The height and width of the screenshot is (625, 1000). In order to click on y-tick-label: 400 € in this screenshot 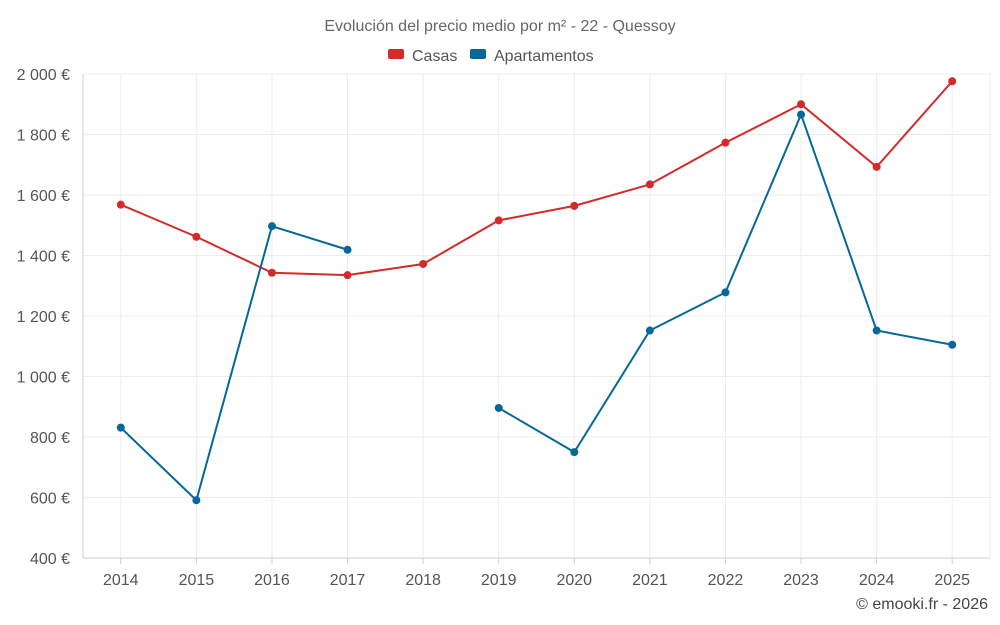, I will do `click(50, 559)`.